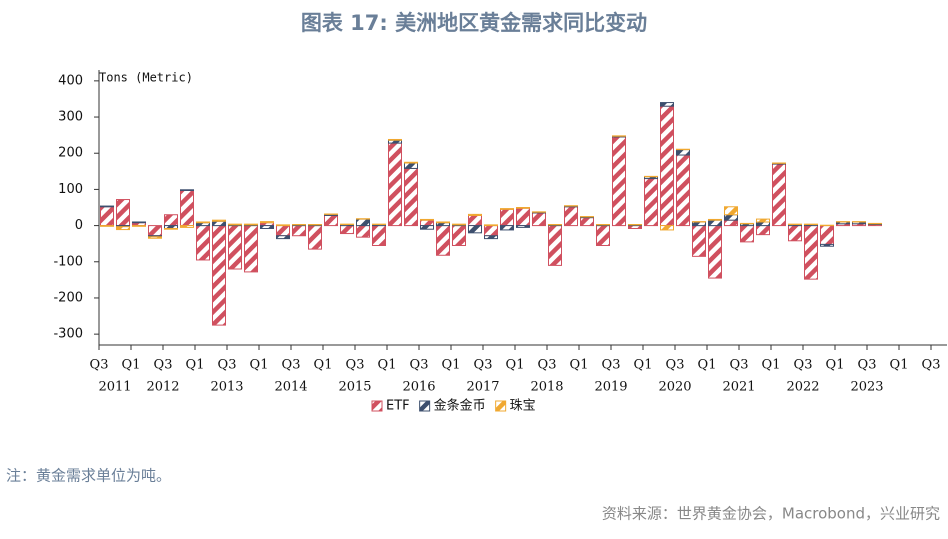 The image size is (948, 539). Describe the element at coordinates (70, 80) in the screenshot. I see `y-tick-label: 400` at that location.